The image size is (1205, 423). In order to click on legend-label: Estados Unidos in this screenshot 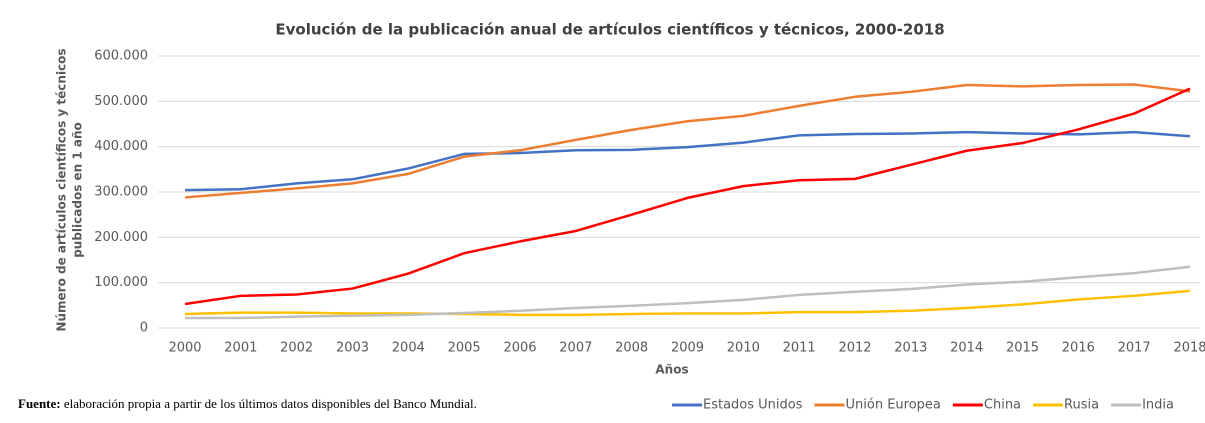, I will do `click(753, 405)`.